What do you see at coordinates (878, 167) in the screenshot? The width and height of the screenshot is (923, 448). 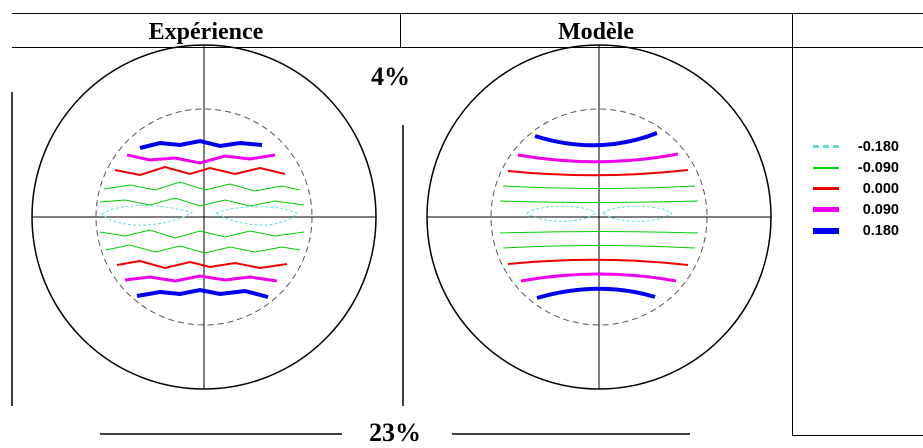 I see `legend-label: -0.090` at bounding box center [878, 167].